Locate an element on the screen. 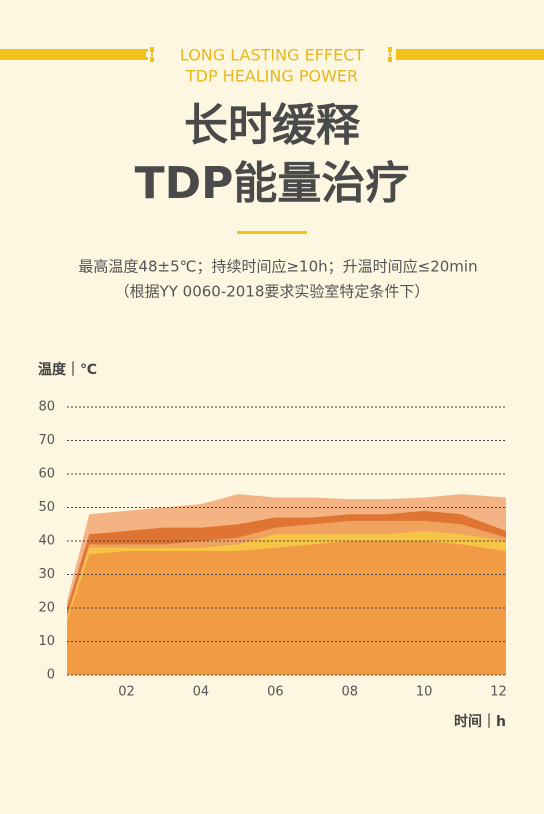  header-line: LONG LASTING EFFECT is located at coordinates (272, 55).